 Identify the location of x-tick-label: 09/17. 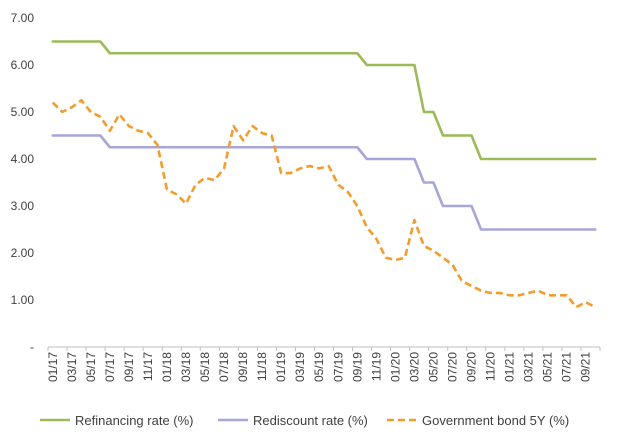
(129, 367).